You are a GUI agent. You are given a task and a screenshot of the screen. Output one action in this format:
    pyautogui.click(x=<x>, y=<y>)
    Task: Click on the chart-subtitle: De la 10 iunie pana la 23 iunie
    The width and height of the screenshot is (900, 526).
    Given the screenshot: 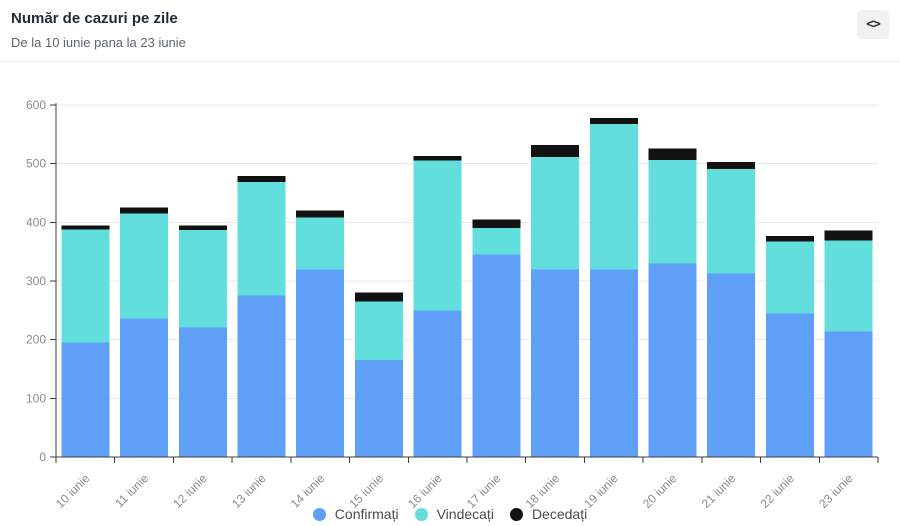 What is the action you would take?
    pyautogui.click(x=98, y=42)
    